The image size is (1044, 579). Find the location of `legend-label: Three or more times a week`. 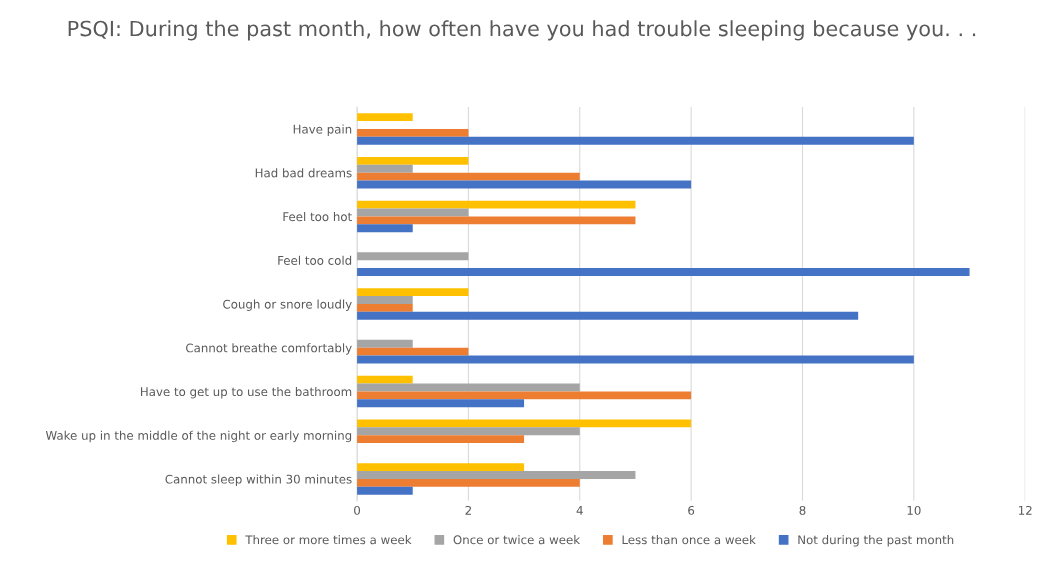

legend-label: Three or more times a week is located at coordinates (328, 540).